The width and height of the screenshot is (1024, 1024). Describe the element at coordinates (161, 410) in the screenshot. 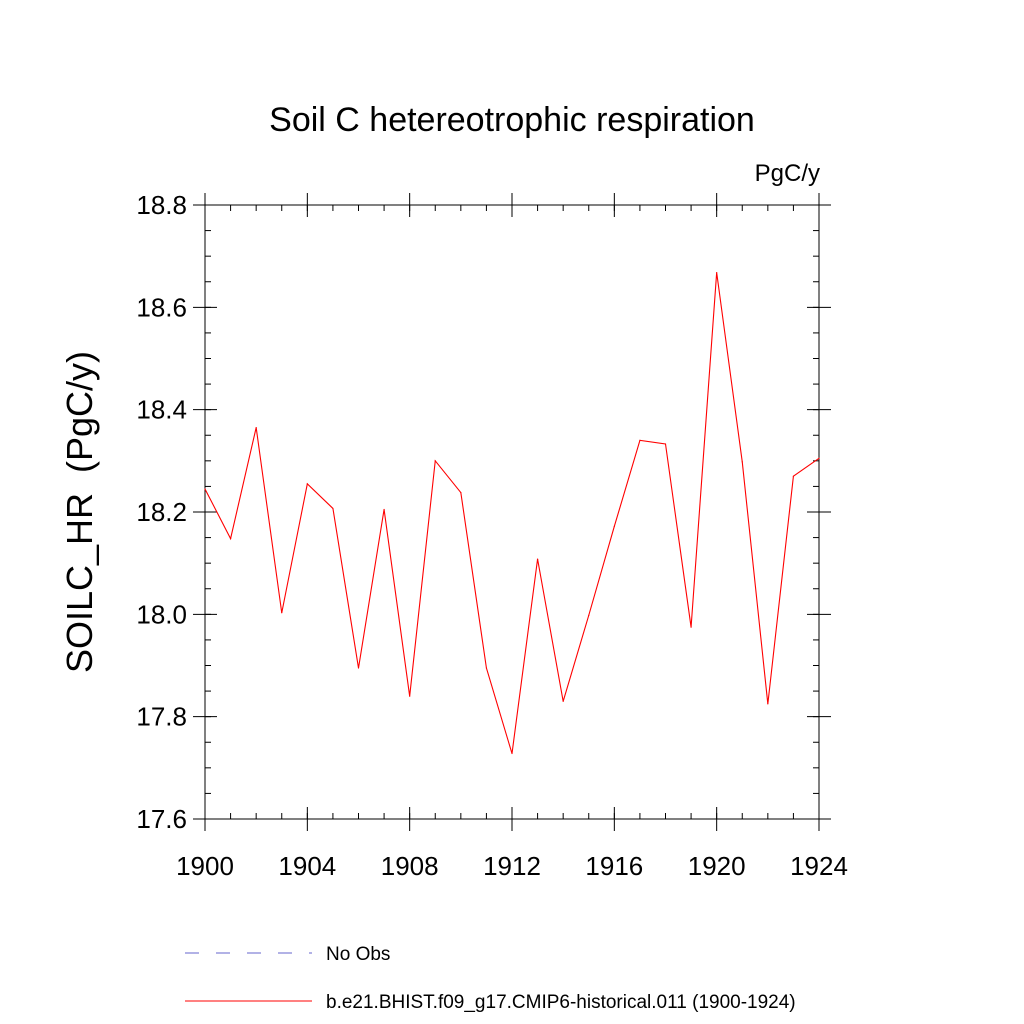

I see `y-tick-label: 18.4` at that location.